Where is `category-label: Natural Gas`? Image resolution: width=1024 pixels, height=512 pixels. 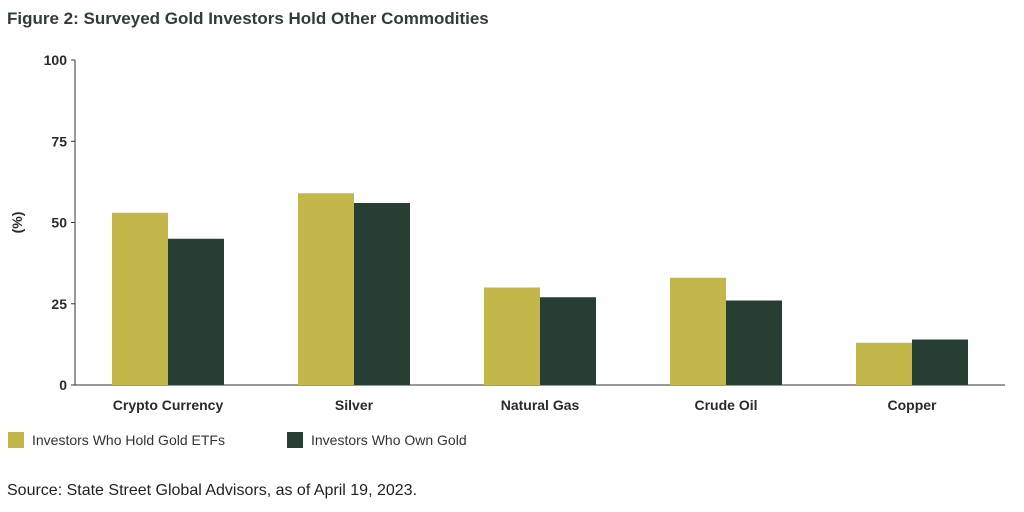
category-label: Natural Gas is located at coordinates (540, 405).